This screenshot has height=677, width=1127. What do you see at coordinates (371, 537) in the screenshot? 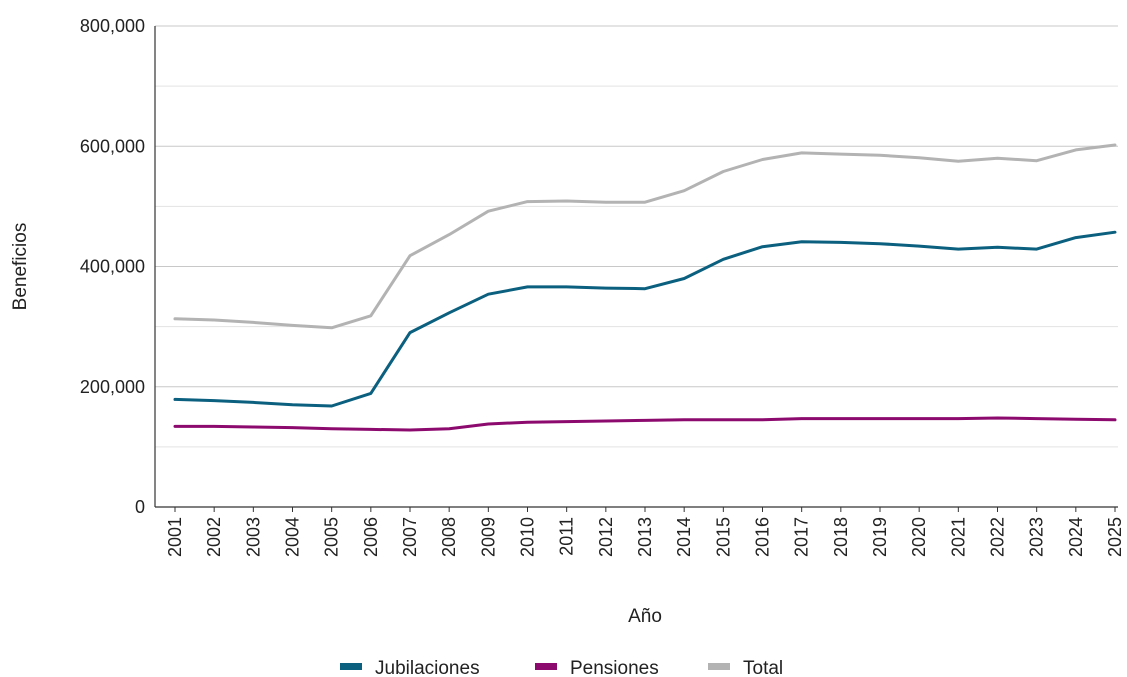
I see `x-tick-label: 2006` at bounding box center [371, 537].